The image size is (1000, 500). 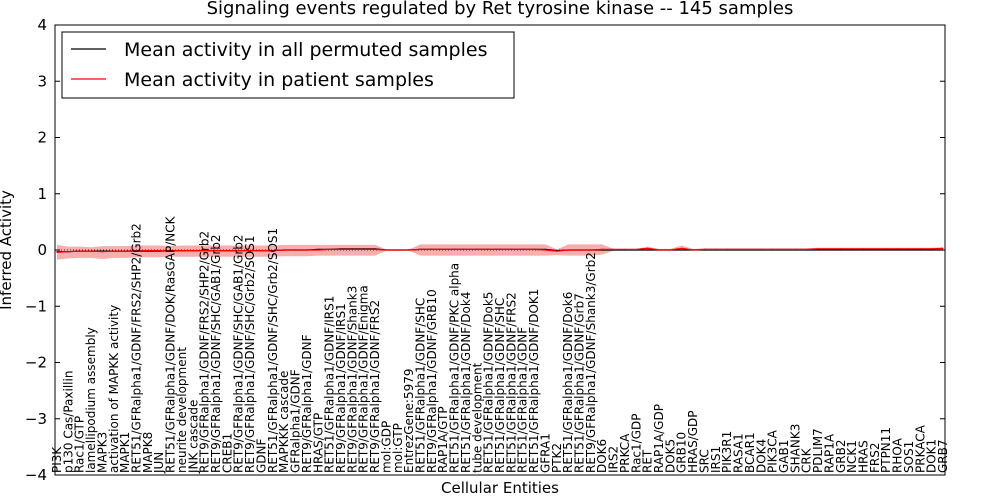 What do you see at coordinates (670, 456) in the screenshot?
I see `x-tick-label: DOK5` at bounding box center [670, 456].